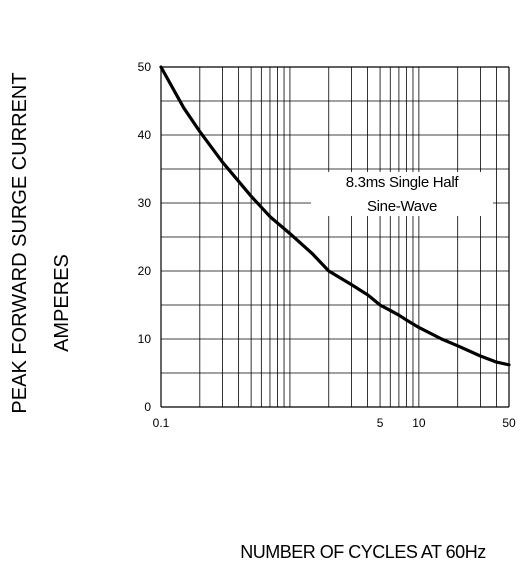  Describe the element at coordinates (145, 237) in the screenshot. I see `y-tick-labels: 0 10 20 30 40 50` at that location.